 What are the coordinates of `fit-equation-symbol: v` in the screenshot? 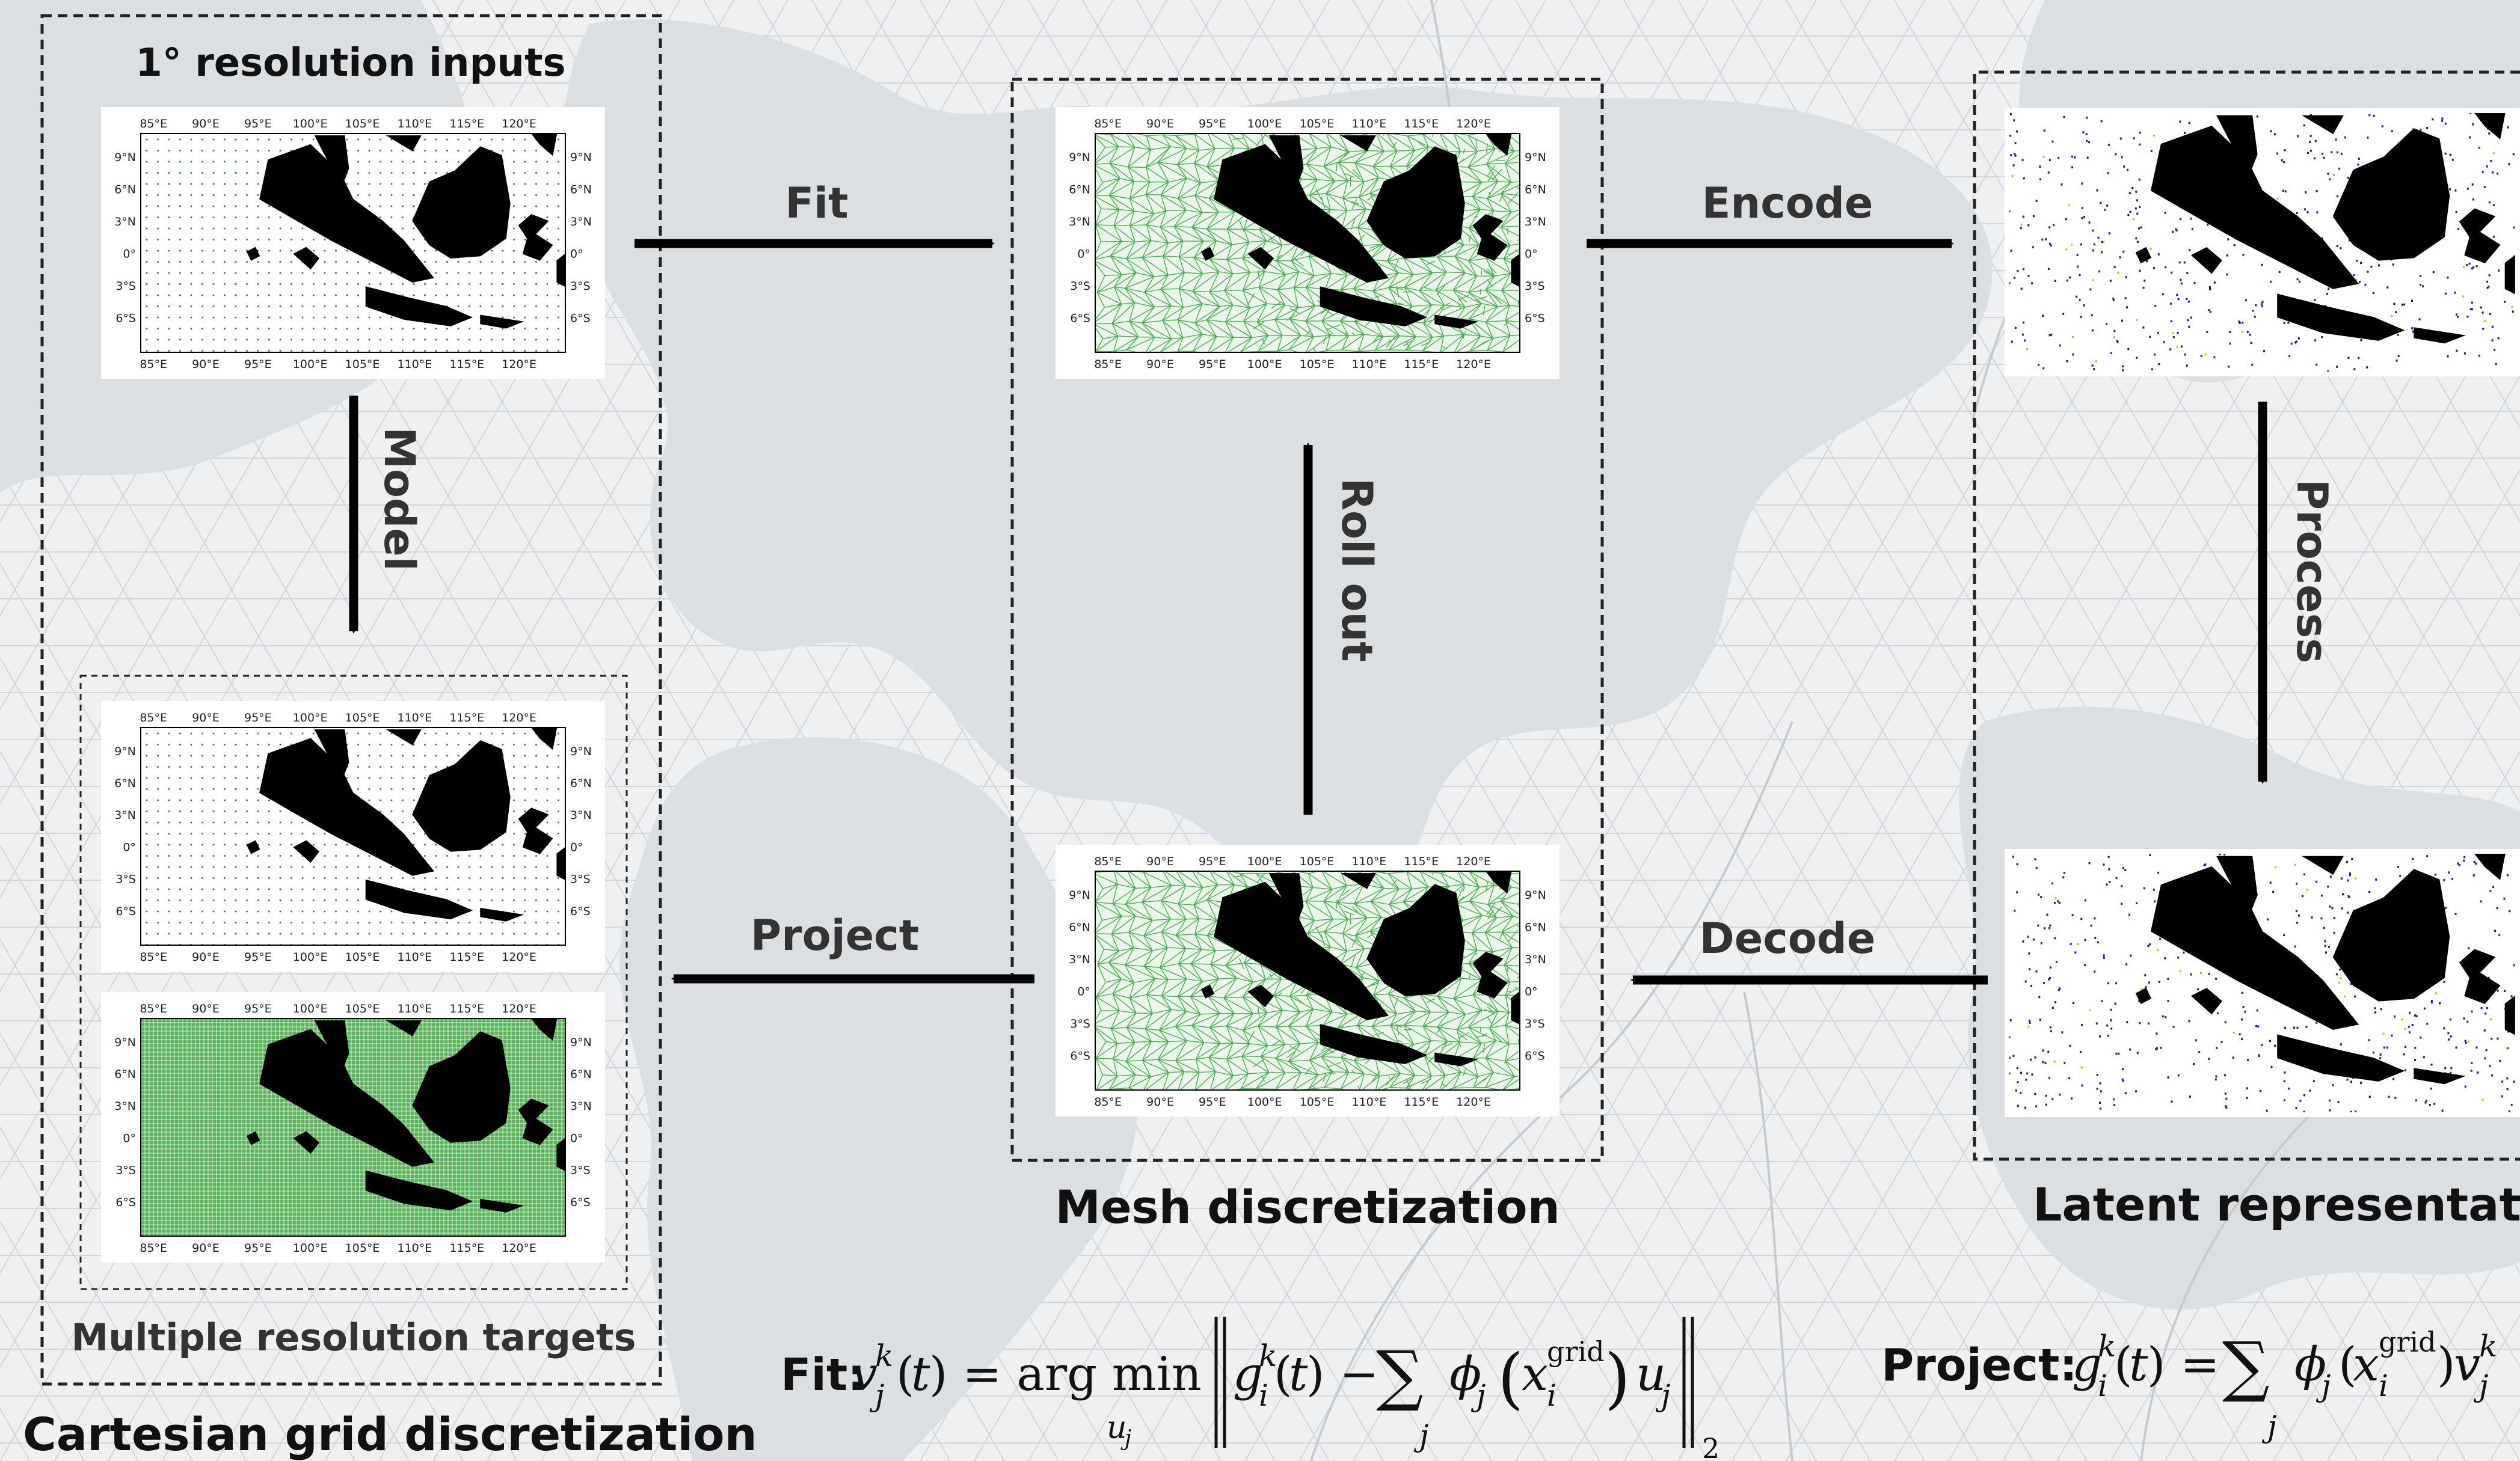 It's located at (864, 1374).